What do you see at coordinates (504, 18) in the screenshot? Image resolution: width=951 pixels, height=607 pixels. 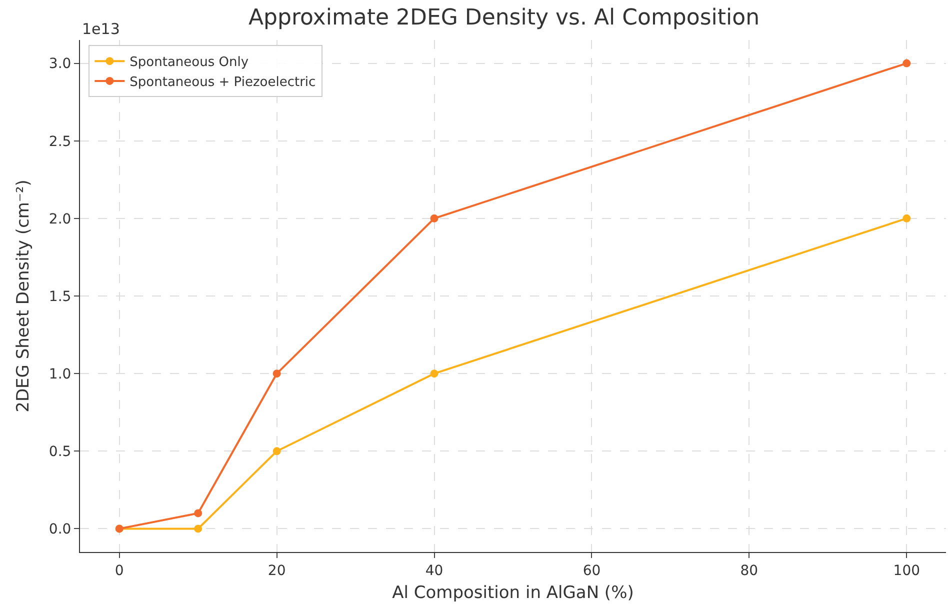 I see `chart-title: Approximate 2DEG Density vs. Al Composition` at bounding box center [504, 18].